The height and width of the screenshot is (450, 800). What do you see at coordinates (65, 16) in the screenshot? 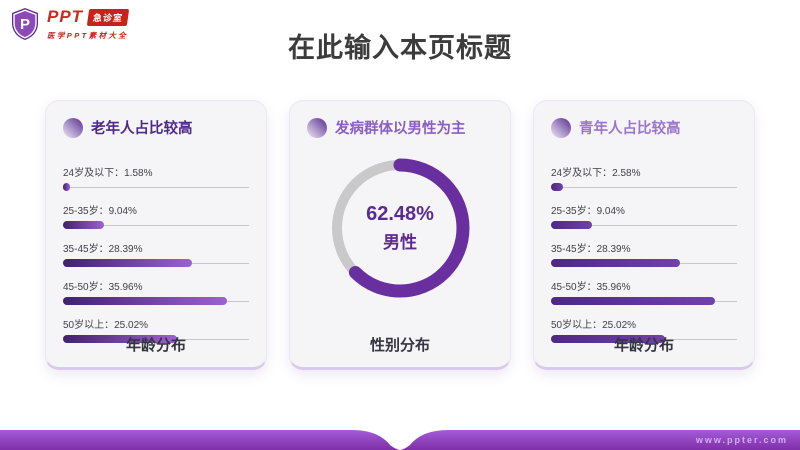
I see `brand-name: PPT` at bounding box center [65, 16].